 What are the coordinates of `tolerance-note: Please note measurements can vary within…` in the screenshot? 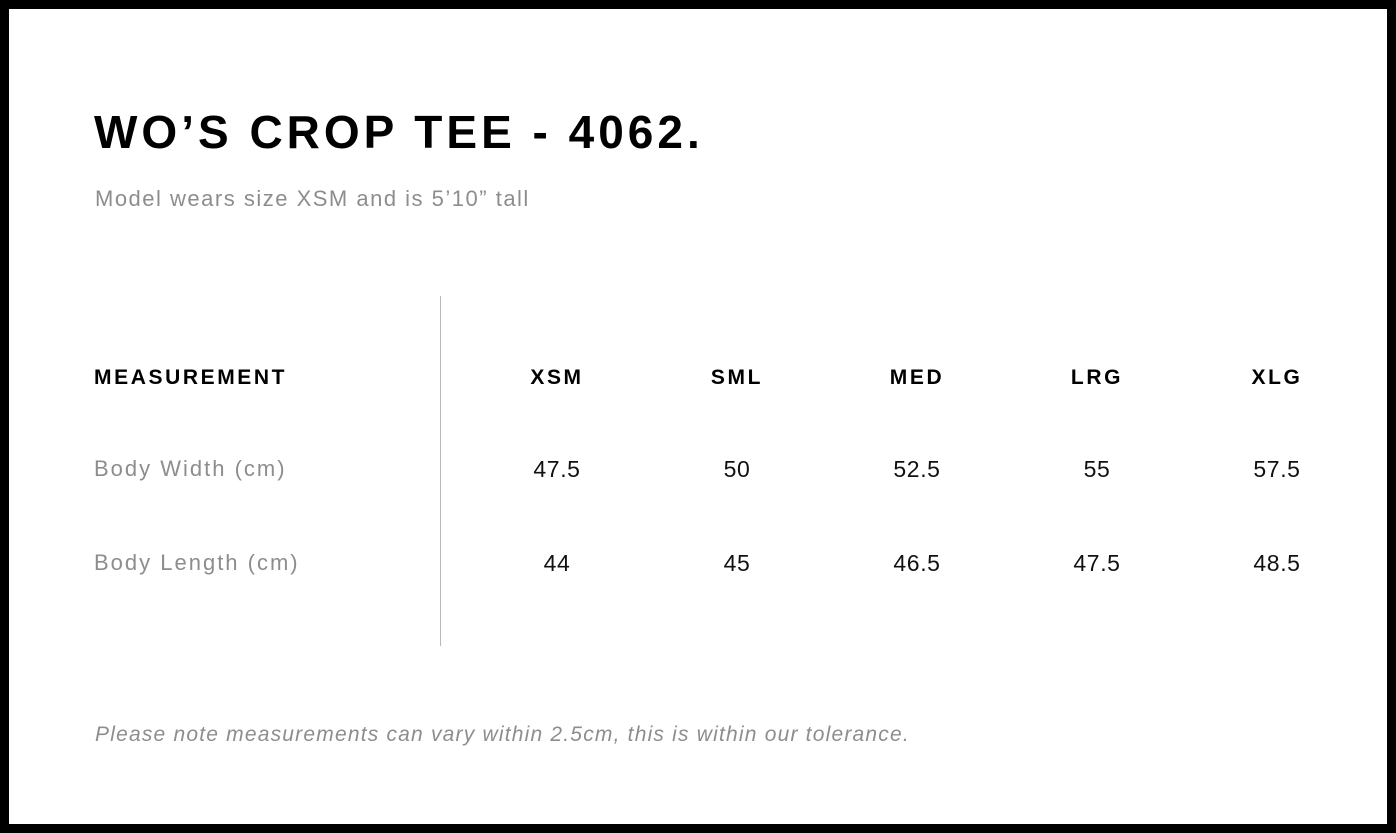 It's located at (502, 734).